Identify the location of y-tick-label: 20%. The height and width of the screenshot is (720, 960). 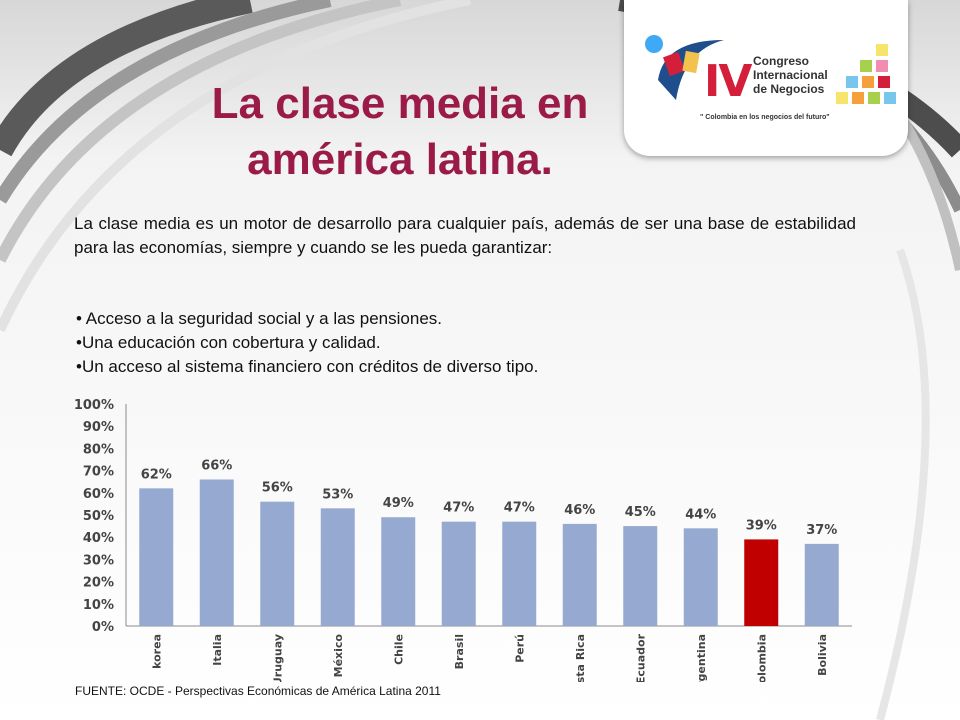
(98, 583).